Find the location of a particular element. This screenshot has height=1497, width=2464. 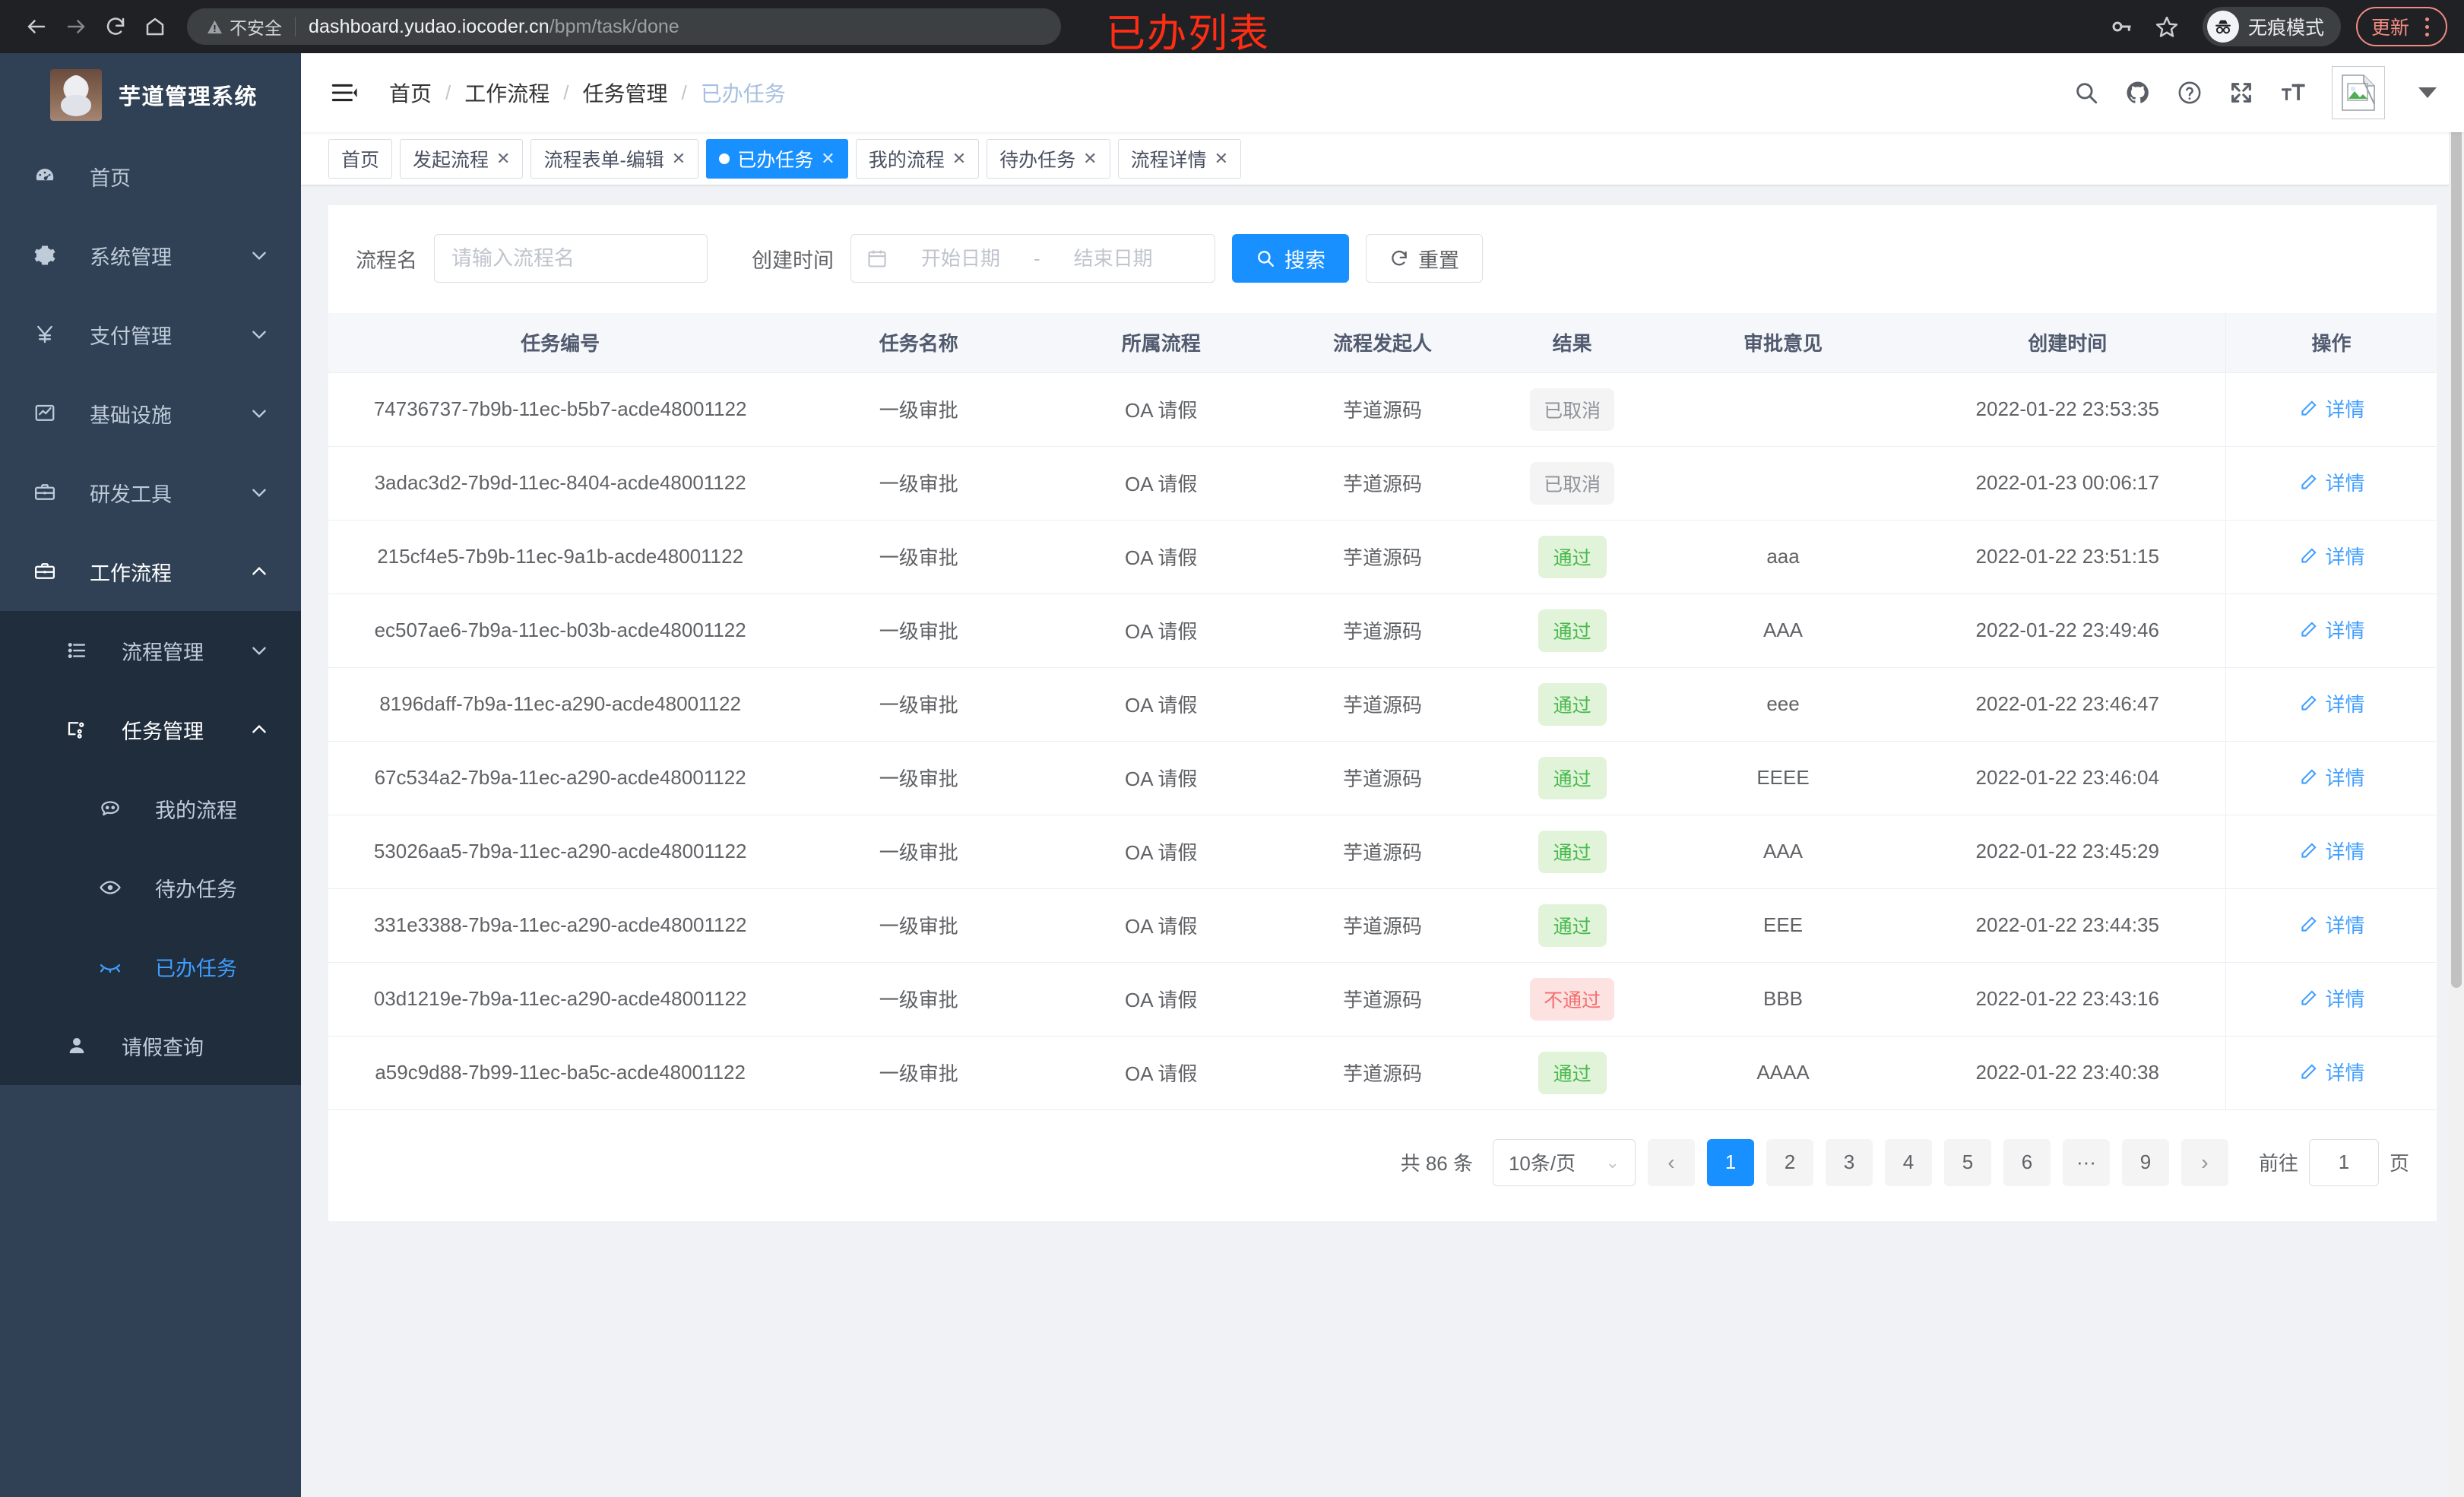

password-key-icon is located at coordinates (2121, 26).